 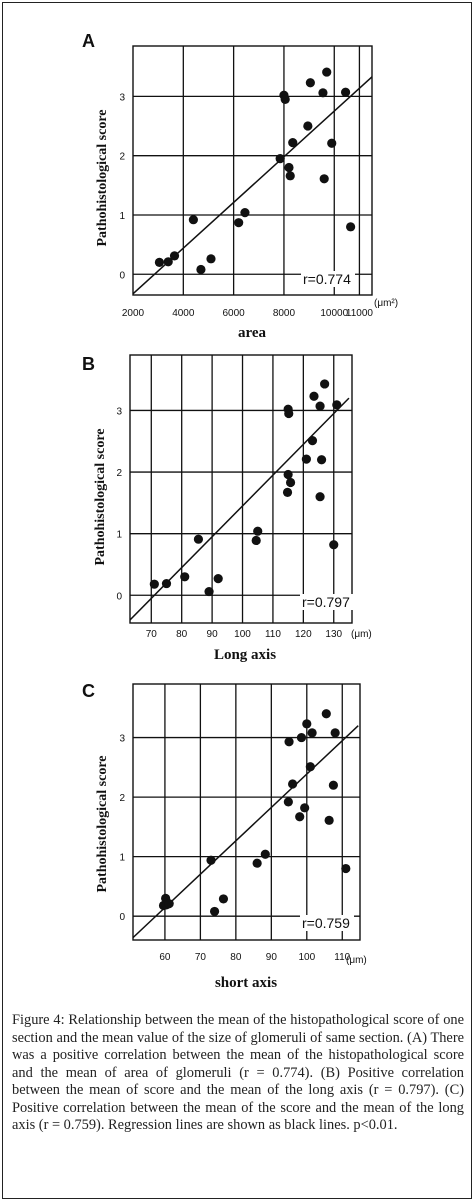 What do you see at coordinates (333, 634) in the screenshot?
I see `x-tick-label: 130` at bounding box center [333, 634].